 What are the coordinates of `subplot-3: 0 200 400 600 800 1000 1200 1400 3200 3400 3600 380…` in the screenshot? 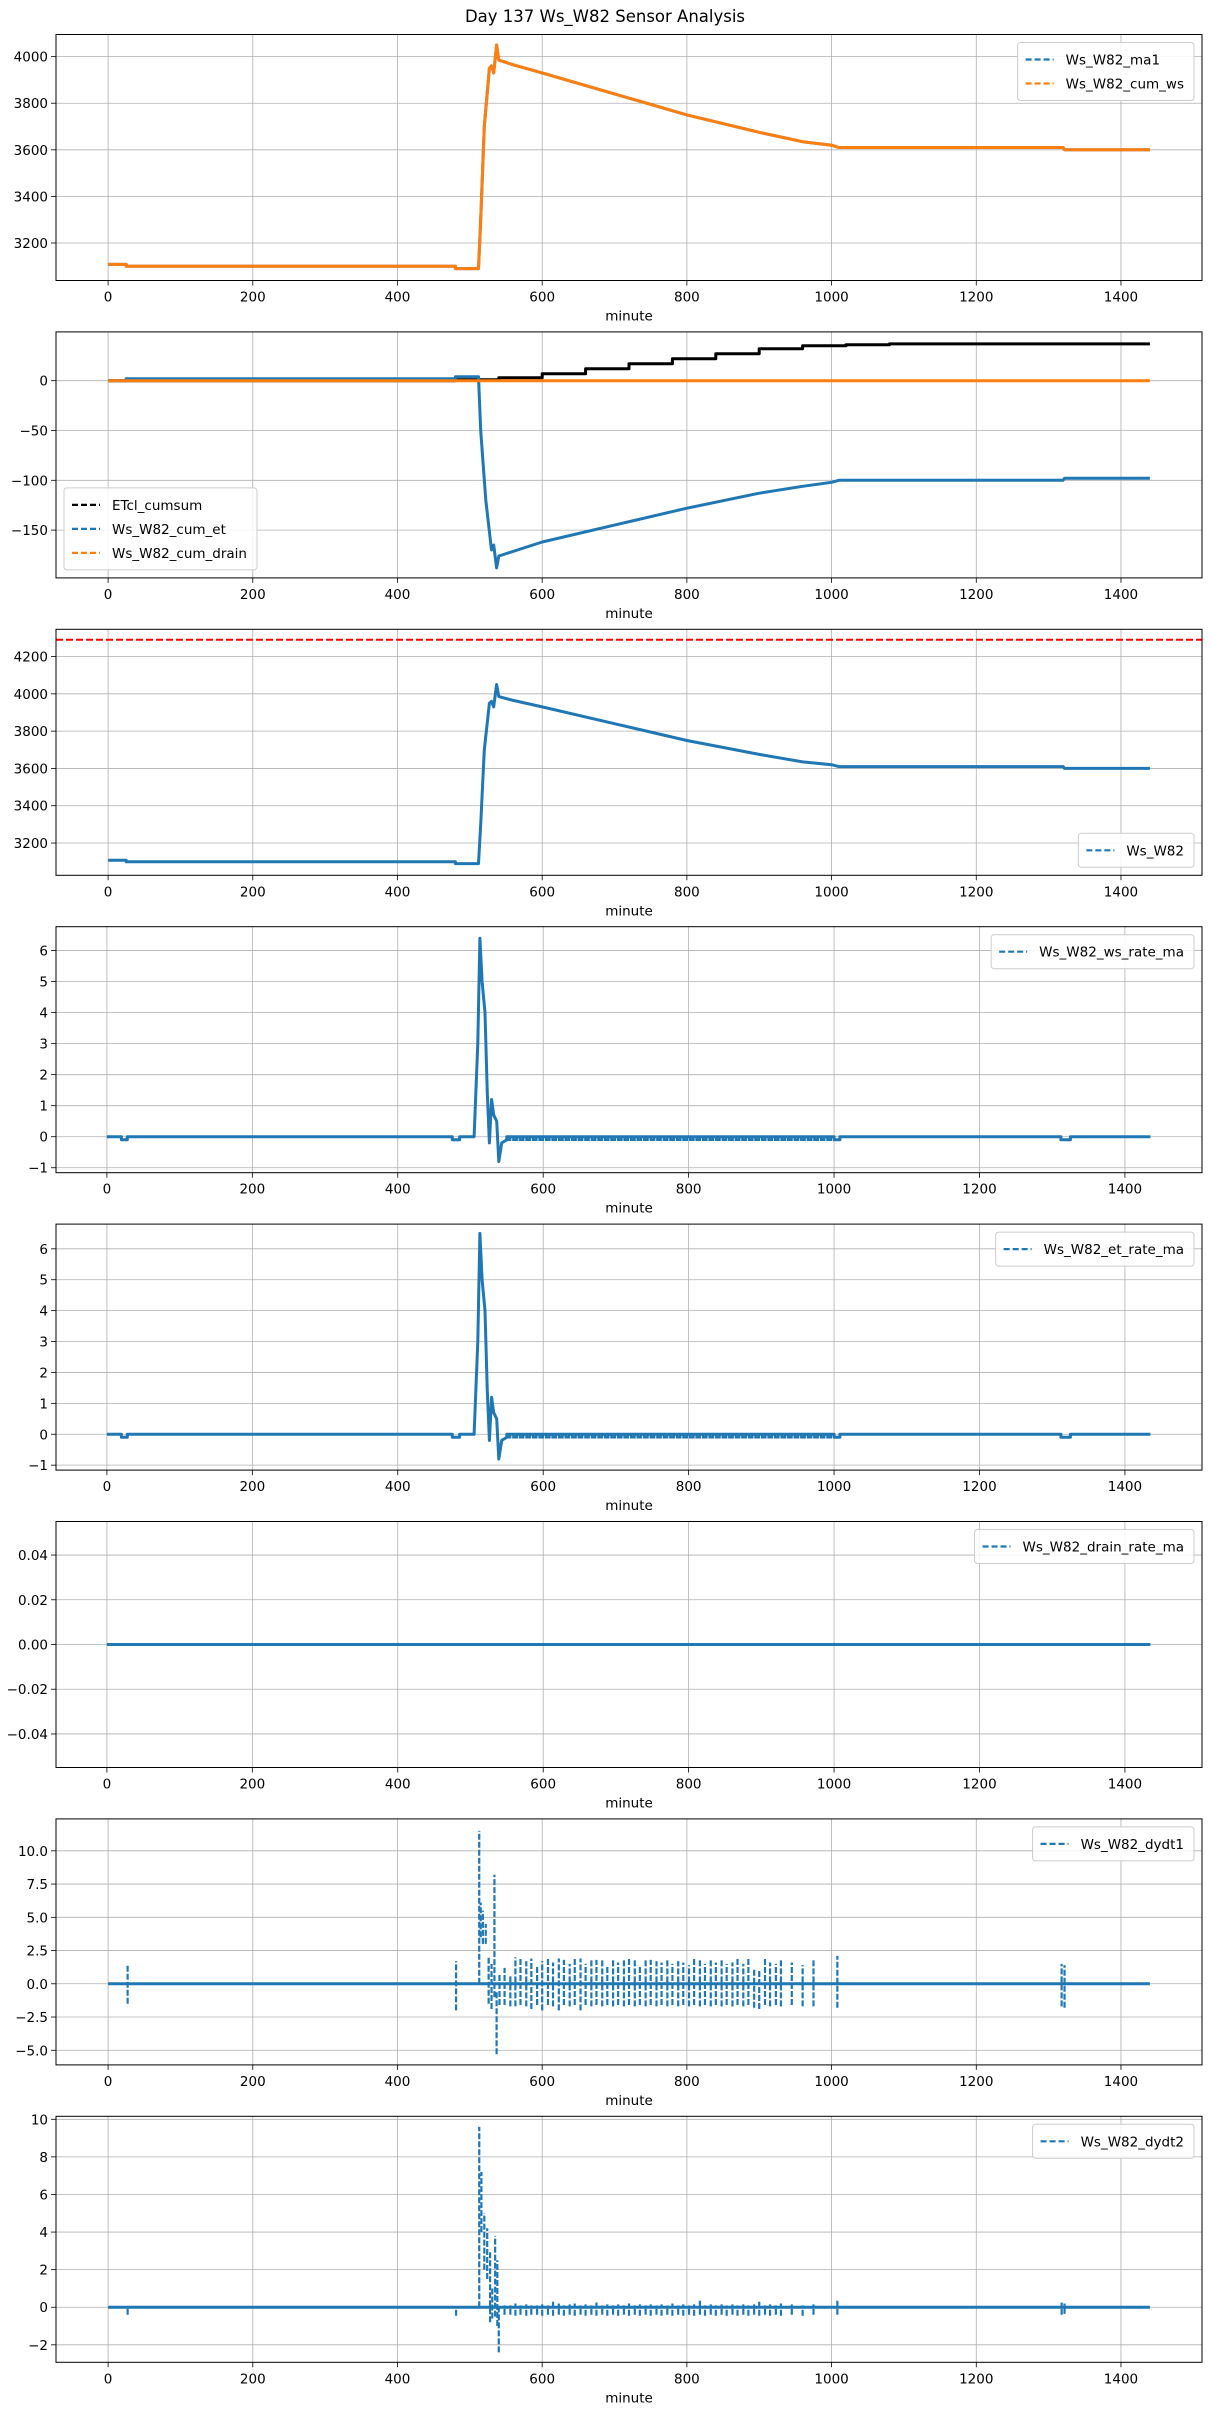 It's located at (608, 773).